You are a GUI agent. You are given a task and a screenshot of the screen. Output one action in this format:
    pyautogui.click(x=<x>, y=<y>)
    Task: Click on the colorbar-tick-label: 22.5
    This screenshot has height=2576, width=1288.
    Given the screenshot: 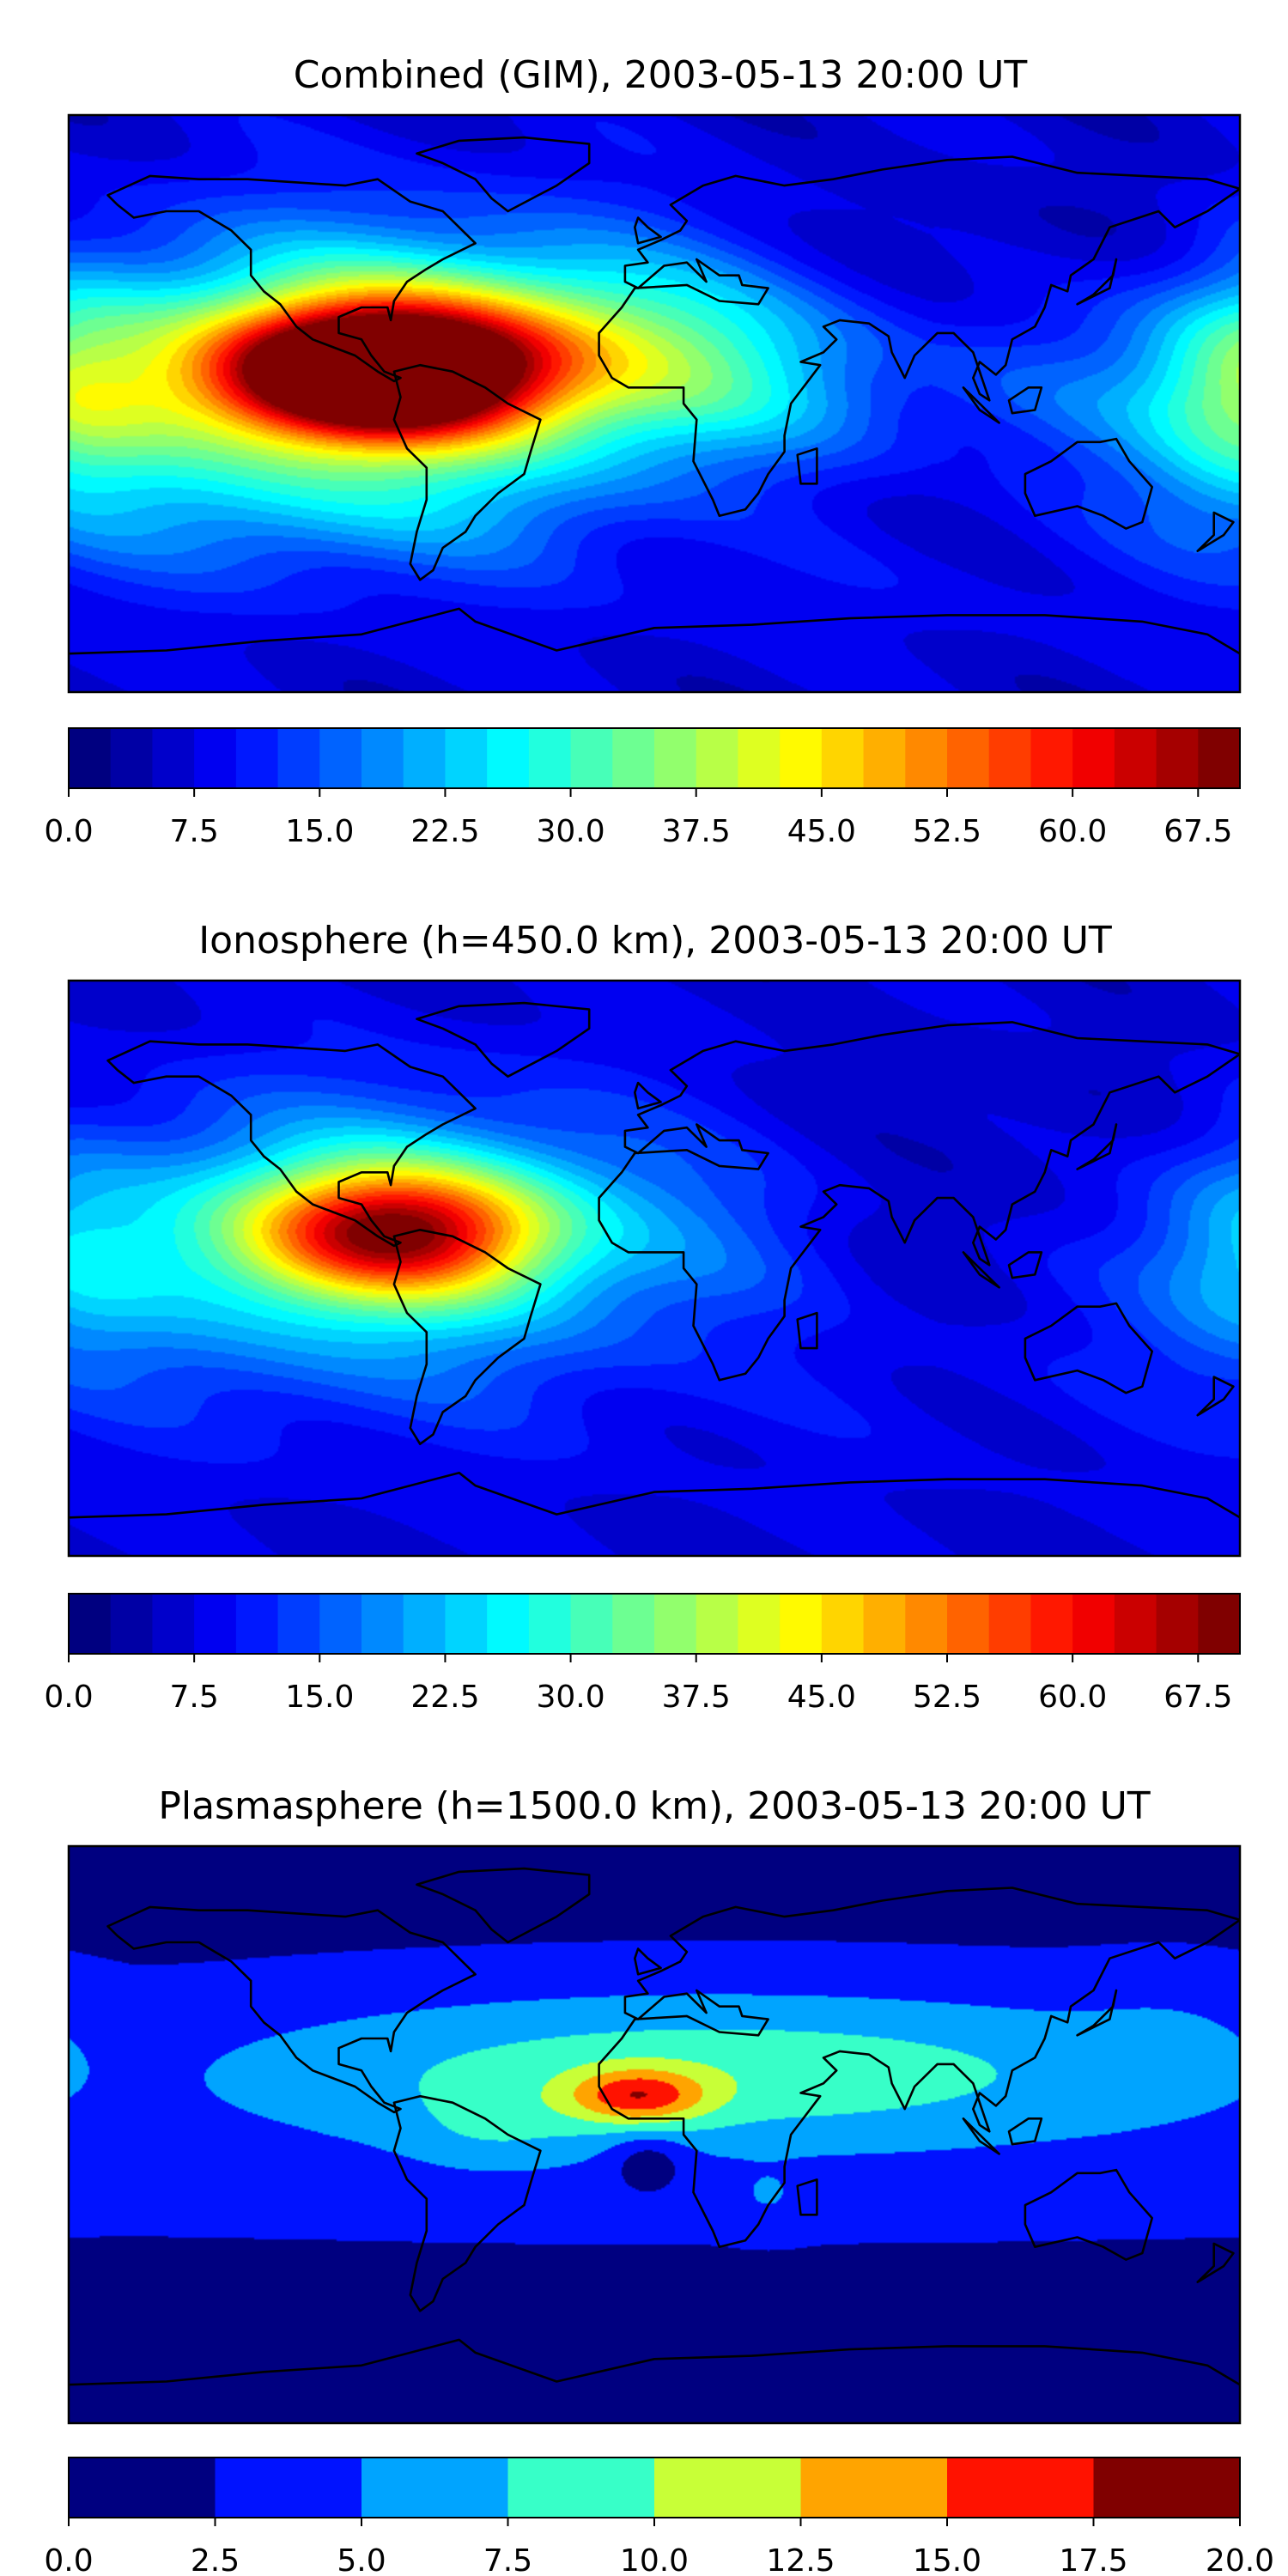 What is the action you would take?
    pyautogui.click(x=444, y=1697)
    